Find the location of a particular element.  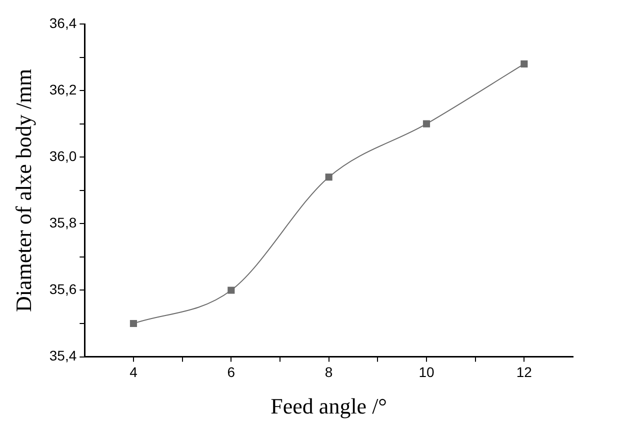

y-tick-label: 35,8 is located at coordinates (63, 222).